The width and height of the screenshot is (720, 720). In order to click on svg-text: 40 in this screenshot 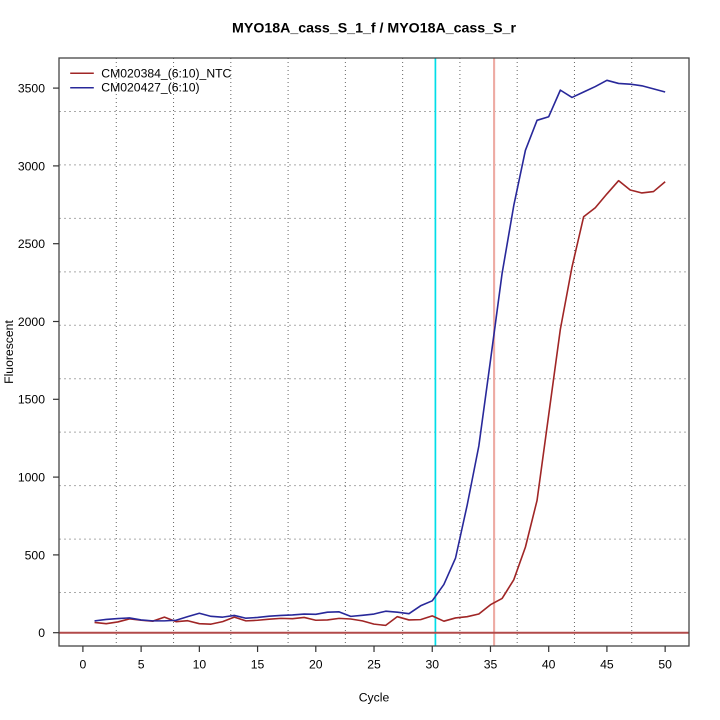, I will do `click(549, 665)`.